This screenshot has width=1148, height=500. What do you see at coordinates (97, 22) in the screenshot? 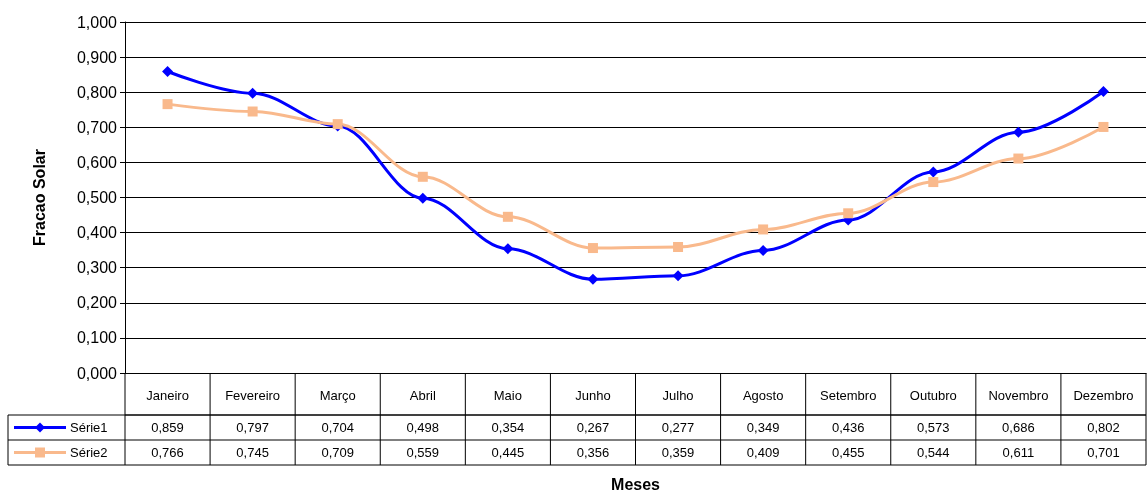
I see `y-tick-label: 1,000` at bounding box center [97, 22].